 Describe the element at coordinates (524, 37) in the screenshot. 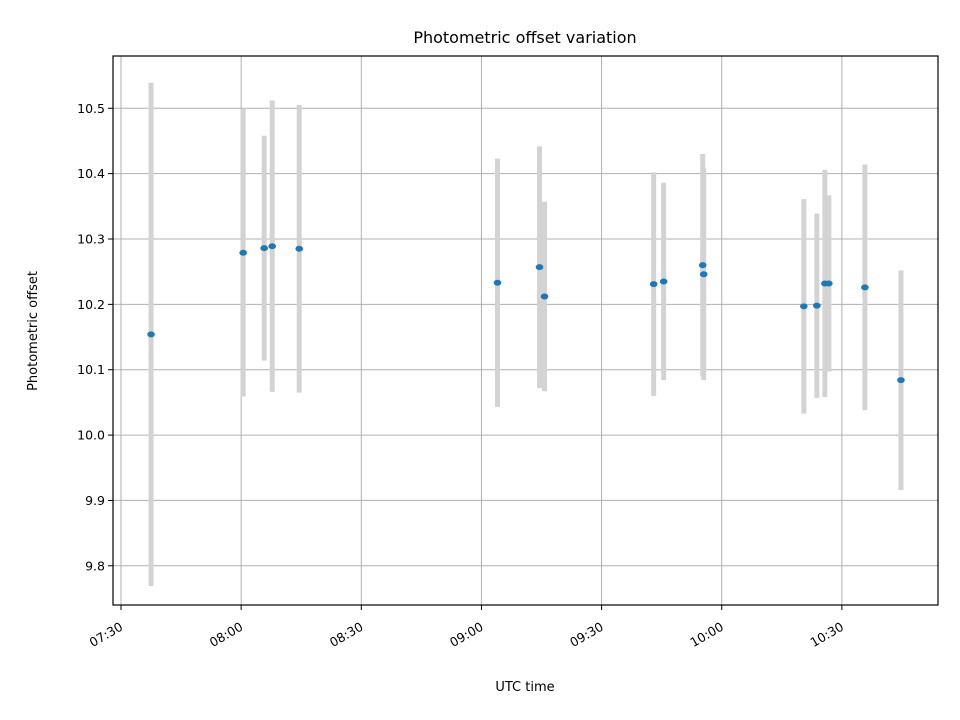

I see `chart-title: Photometric offset variation` at that location.